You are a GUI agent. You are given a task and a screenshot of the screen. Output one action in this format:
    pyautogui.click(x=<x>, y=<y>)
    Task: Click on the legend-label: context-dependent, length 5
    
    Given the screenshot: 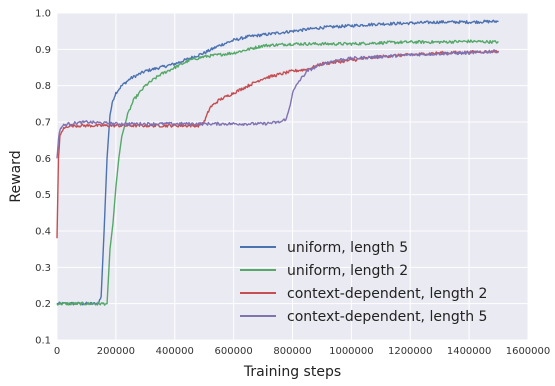 What is the action you would take?
    pyautogui.click(x=387, y=317)
    